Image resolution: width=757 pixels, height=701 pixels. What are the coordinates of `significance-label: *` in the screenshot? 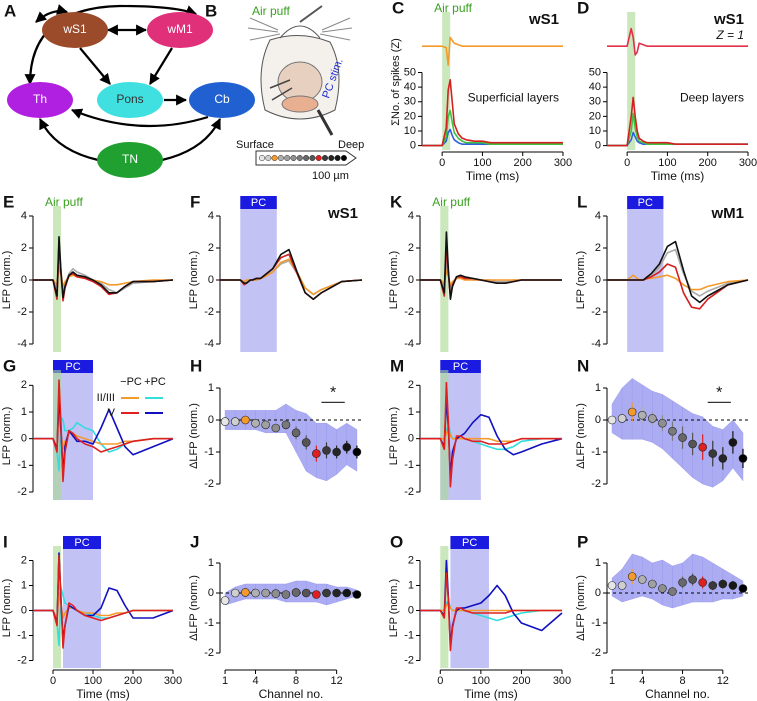 It's located at (333, 393).